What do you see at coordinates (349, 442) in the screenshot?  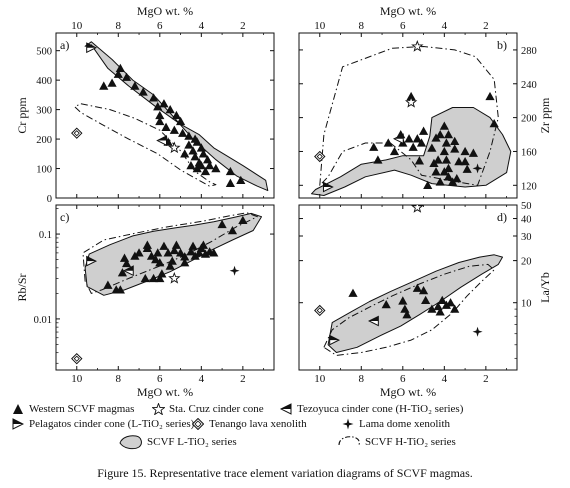 I see `dash-dot-field-icon` at bounding box center [349, 442].